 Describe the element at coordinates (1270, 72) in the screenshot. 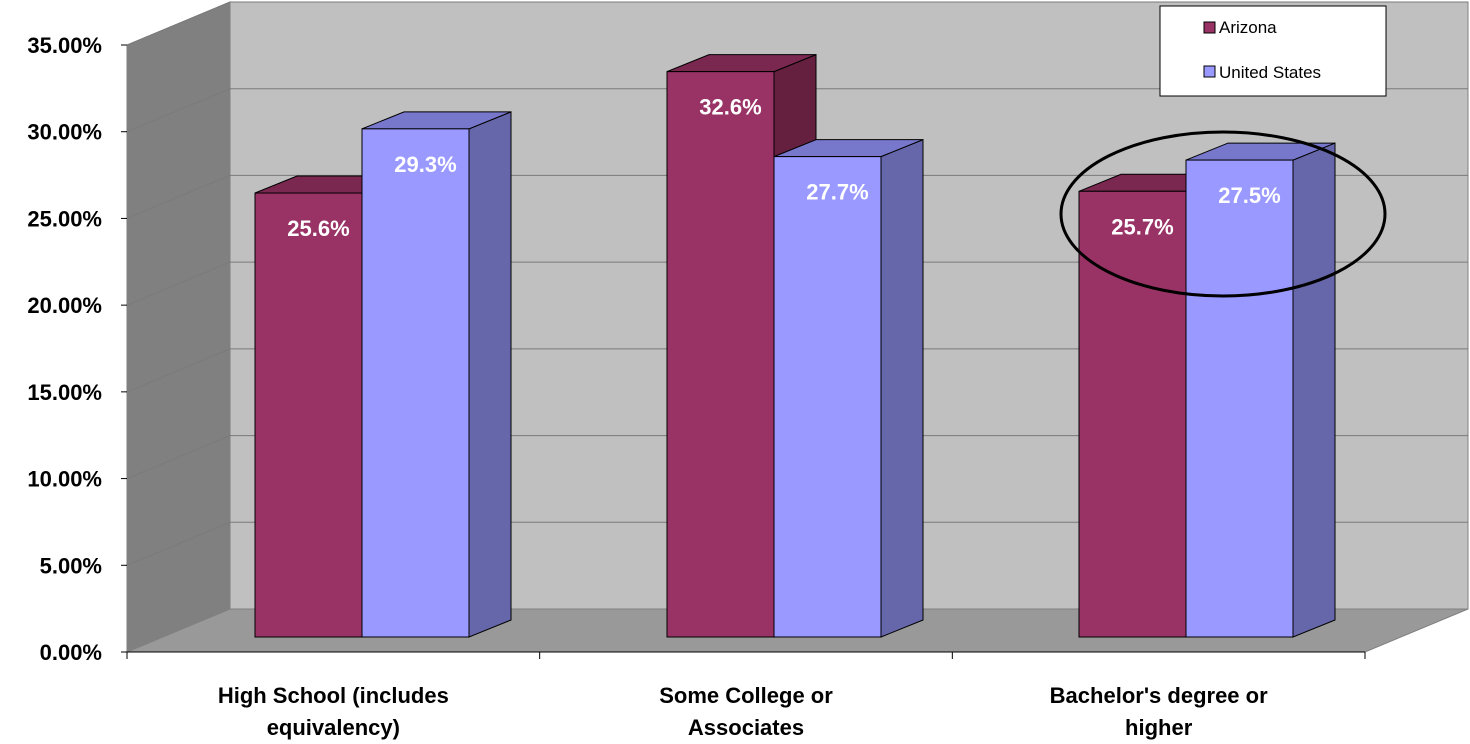

I see `legend-label-united-states: United States` at that location.